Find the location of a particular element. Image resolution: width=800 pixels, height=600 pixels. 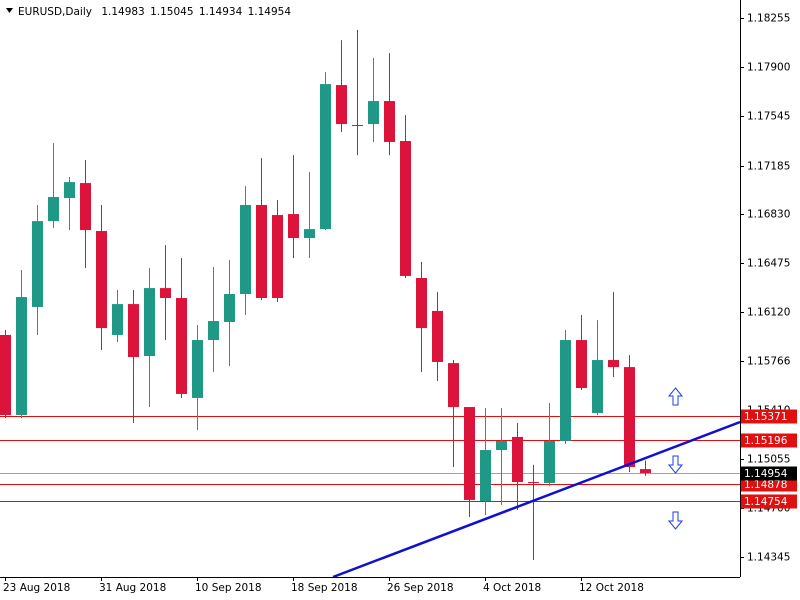

current-price-box is located at coordinates (769, 473).